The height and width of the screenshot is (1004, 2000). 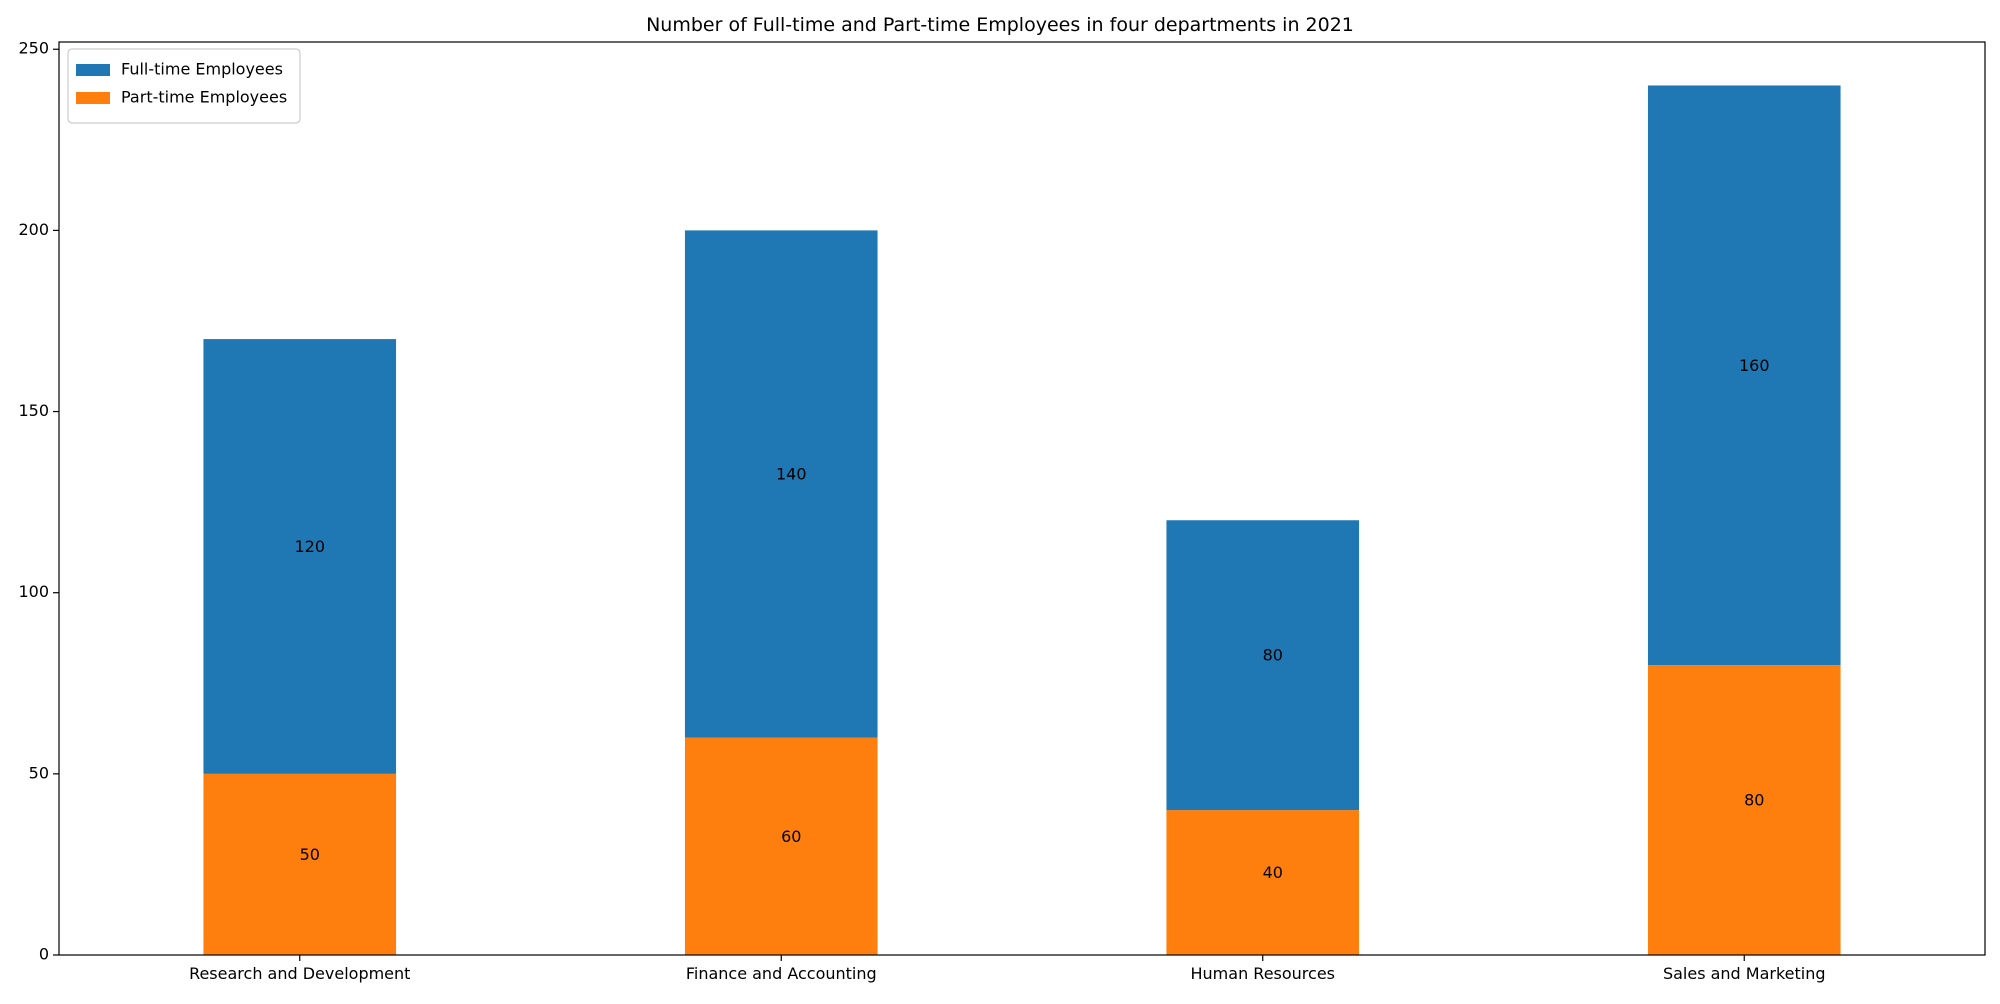 I want to click on y-tick-label-250: 250, so click(x=33, y=48).